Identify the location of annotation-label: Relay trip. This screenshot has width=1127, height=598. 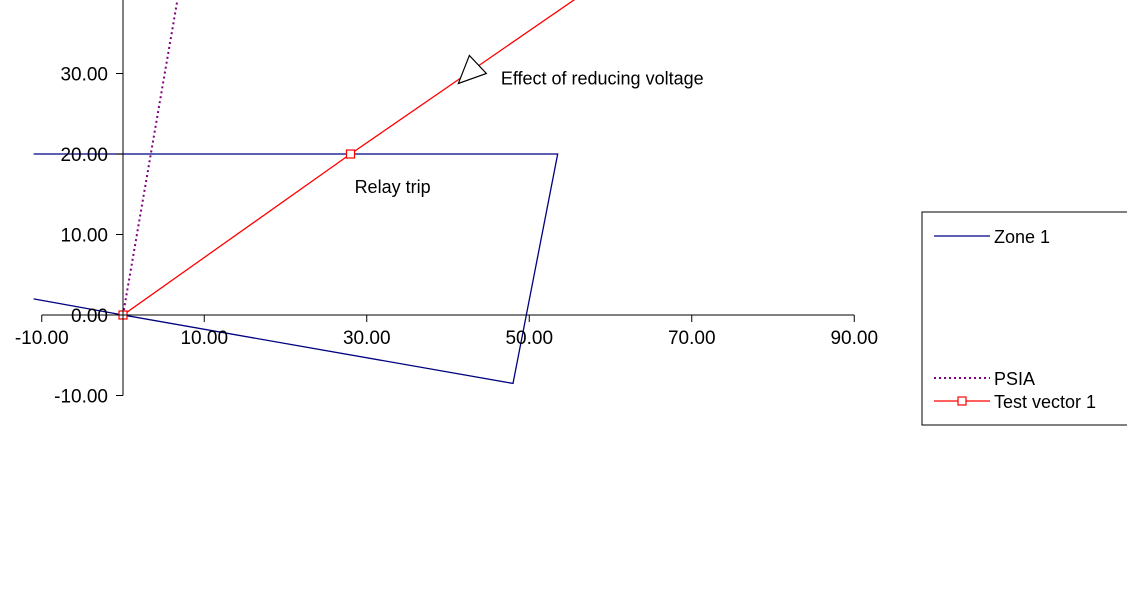
(393, 187).